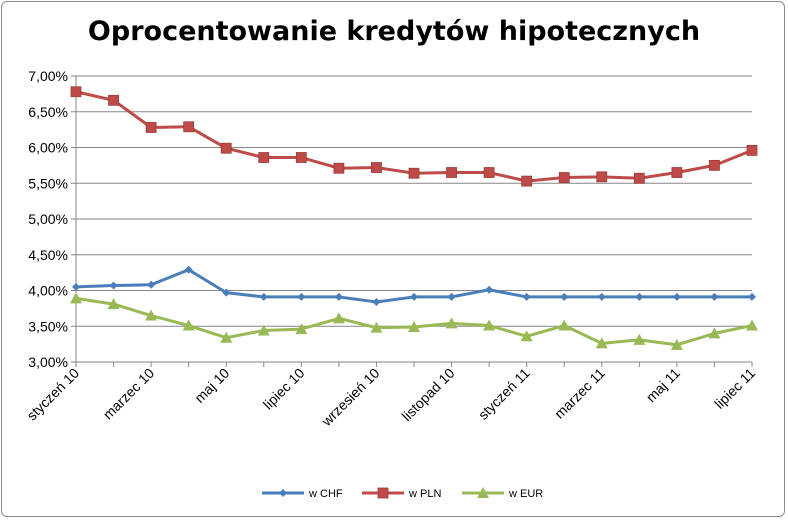 The width and height of the screenshot is (788, 520). What do you see at coordinates (424, 494) in the screenshot?
I see `legend-label: w PLN` at bounding box center [424, 494].